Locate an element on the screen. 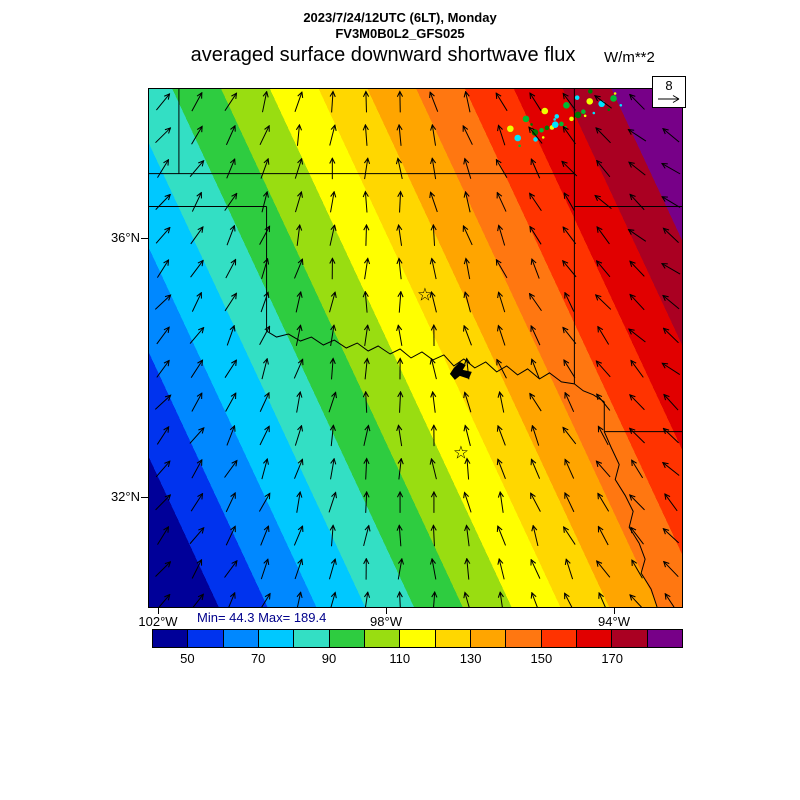 This screenshot has height=800, width=800. colorbar-tick-label: 170 is located at coordinates (612, 658).